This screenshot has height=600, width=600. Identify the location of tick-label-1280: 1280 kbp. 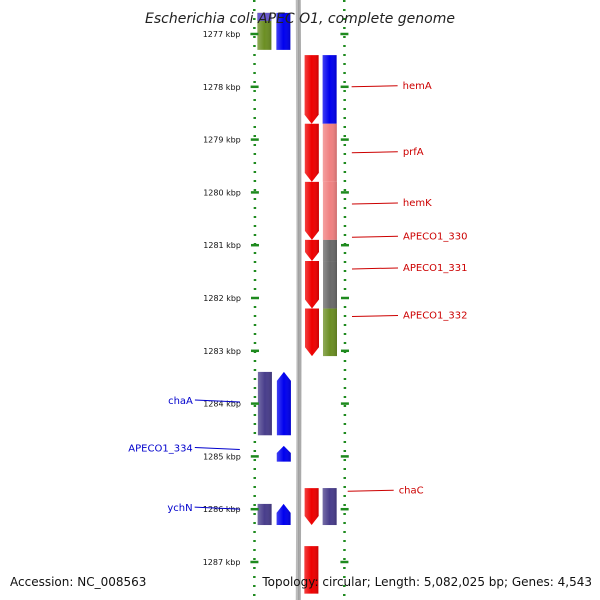
(222, 192).